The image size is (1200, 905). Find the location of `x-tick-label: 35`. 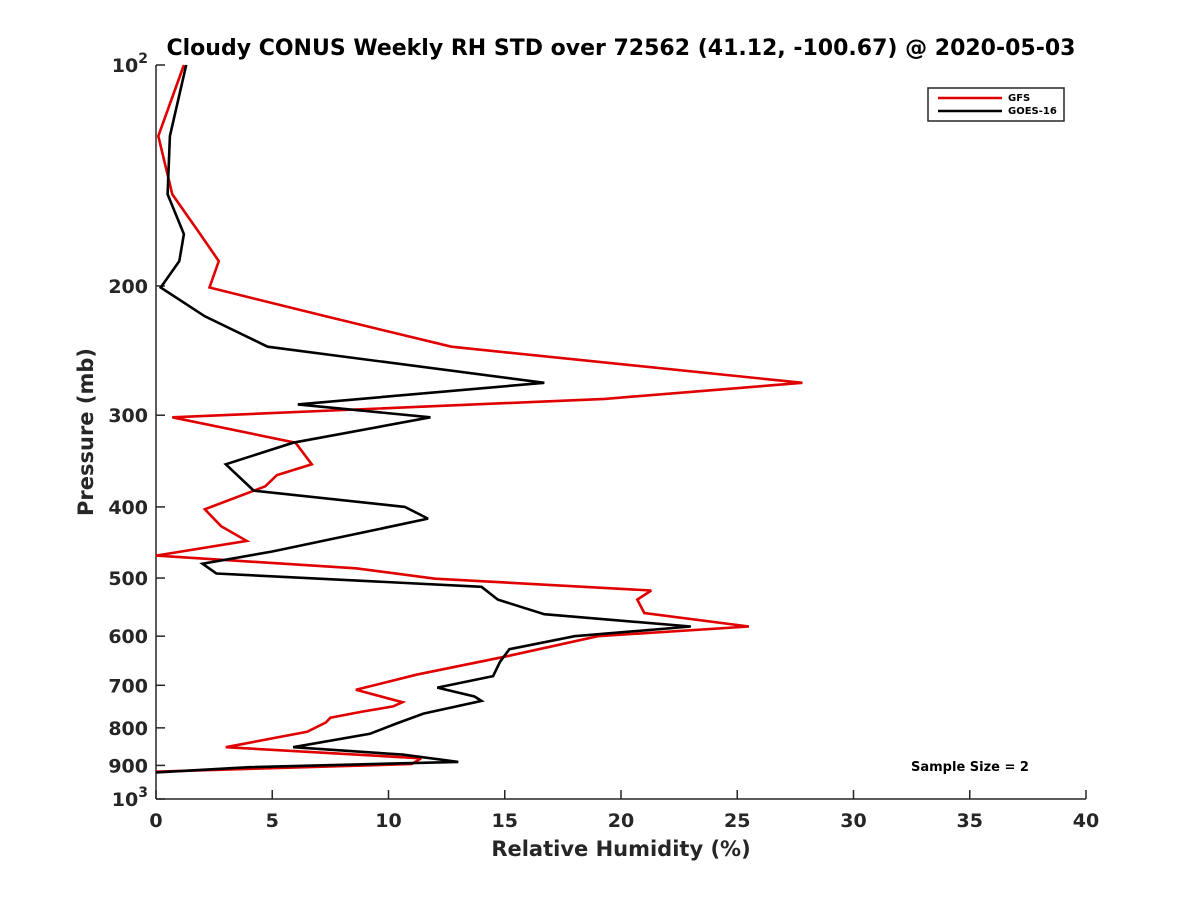

x-tick-label: 35 is located at coordinates (970, 821).